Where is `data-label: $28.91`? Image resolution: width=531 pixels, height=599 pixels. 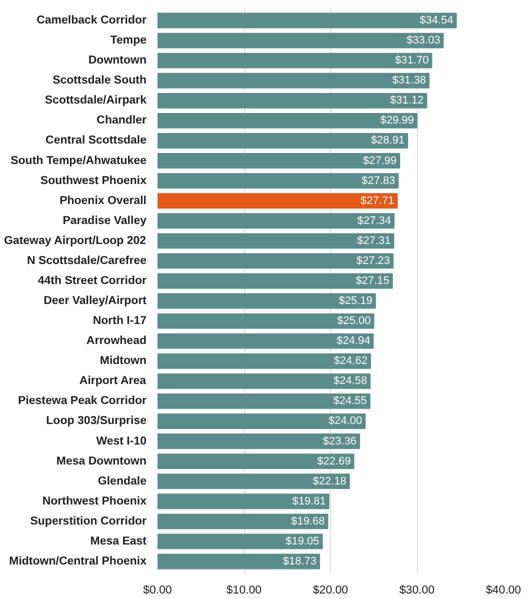 data-label: $28.91 is located at coordinates (387, 140).